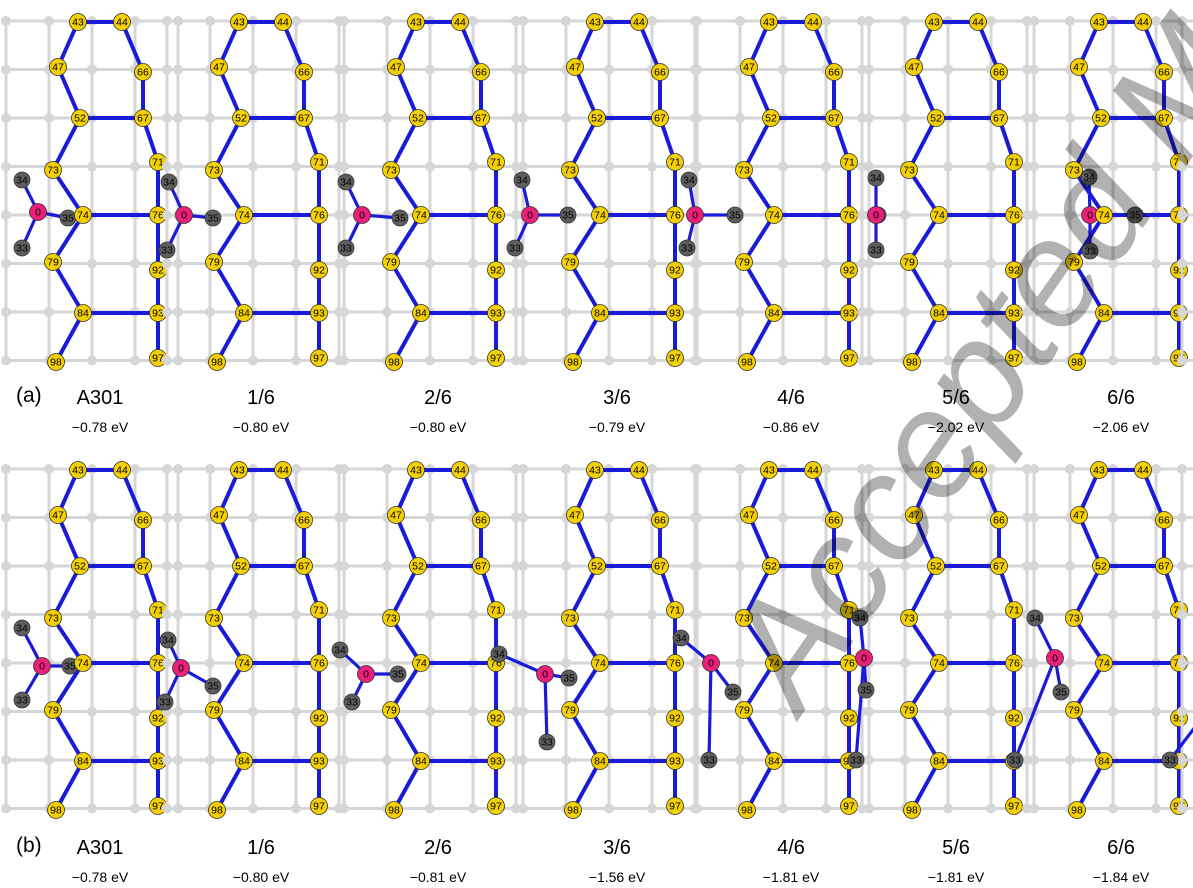 The width and height of the screenshot is (1193, 888). Describe the element at coordinates (675, 761) in the screenshot. I see `lattice-atom: 93` at that location.